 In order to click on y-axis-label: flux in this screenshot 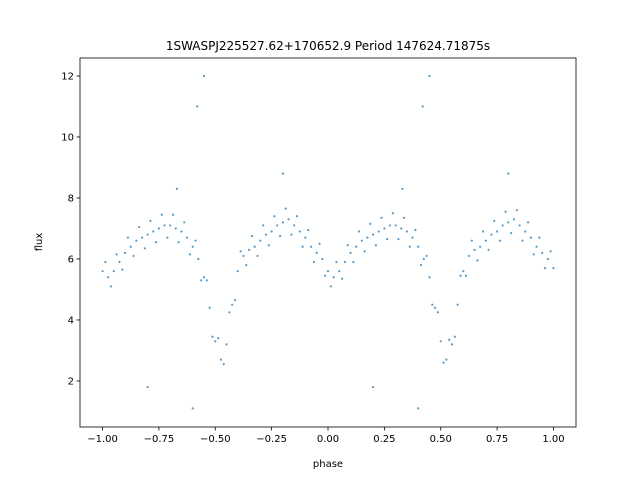, I will do `click(39, 242)`.